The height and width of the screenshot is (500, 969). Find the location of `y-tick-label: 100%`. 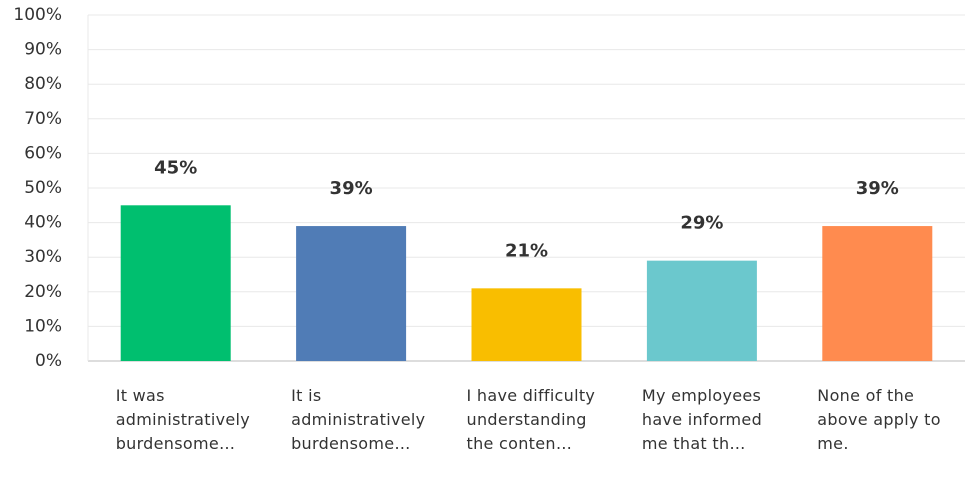

y-tick-label: 100% is located at coordinates (37, 15).